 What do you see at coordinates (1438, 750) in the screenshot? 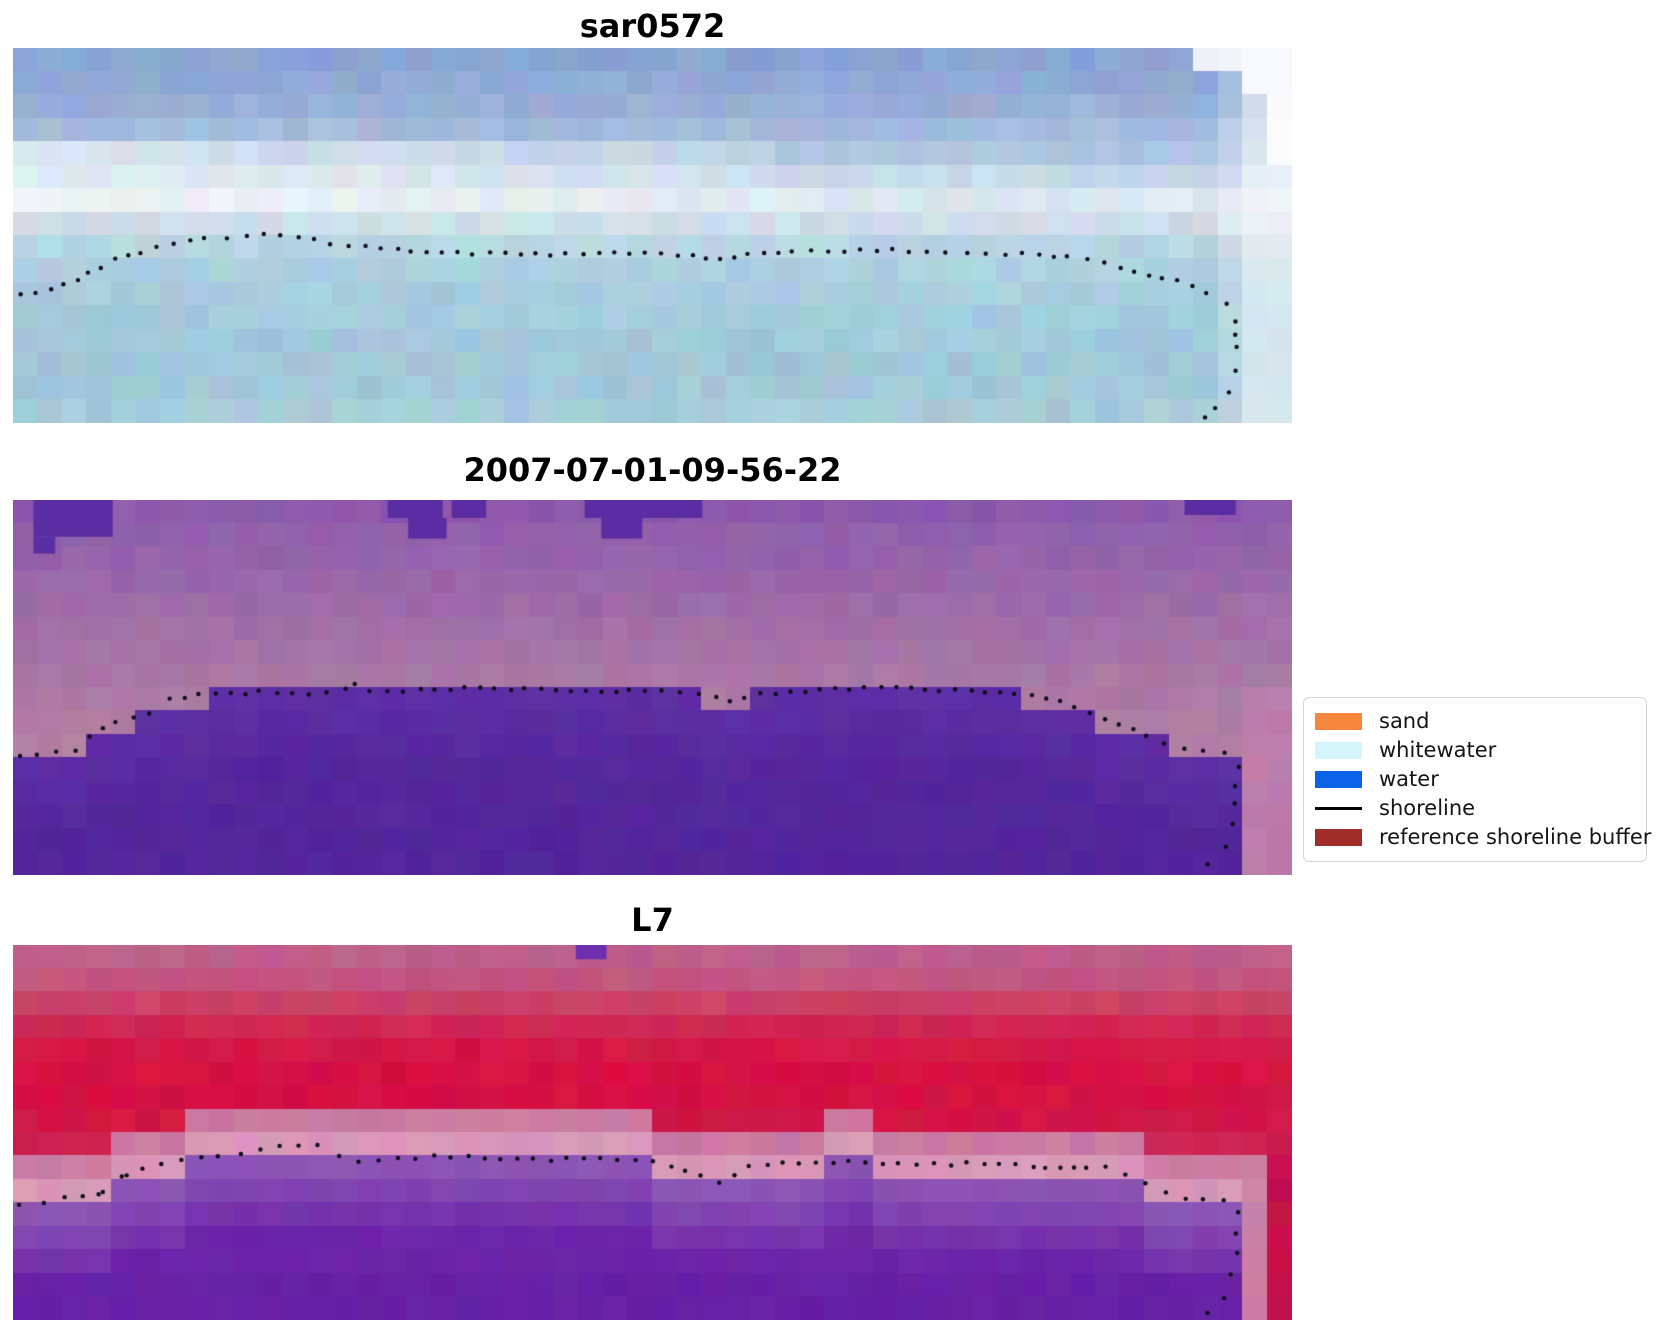
I see `legend-label-whitewater: whitewater` at bounding box center [1438, 750].